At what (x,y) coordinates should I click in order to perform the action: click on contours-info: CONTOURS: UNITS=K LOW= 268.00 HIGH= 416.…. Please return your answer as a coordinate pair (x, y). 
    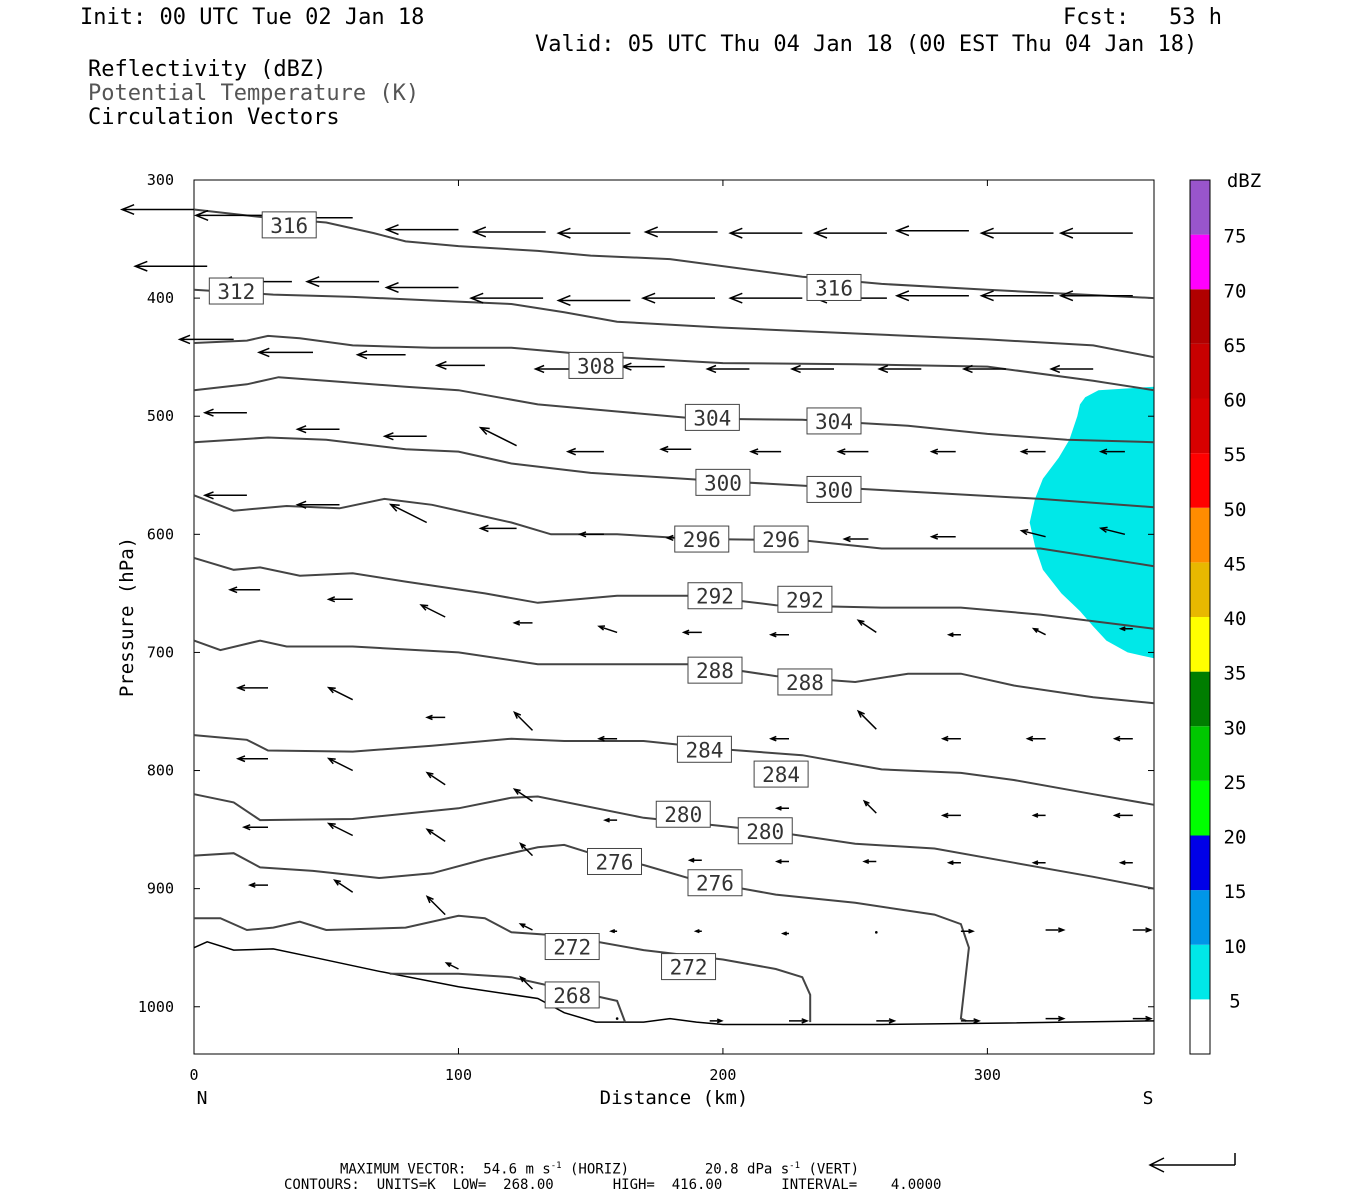
    Looking at the image, I should click on (613, 1185).